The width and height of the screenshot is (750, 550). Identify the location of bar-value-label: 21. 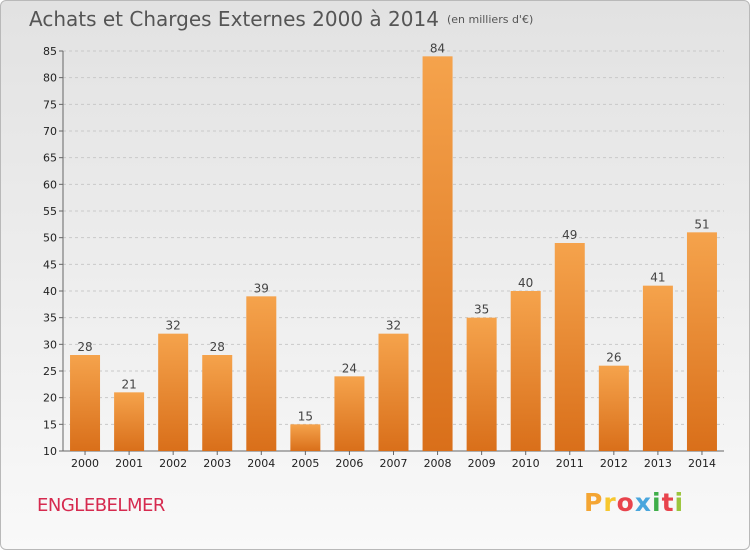
(128, 384).